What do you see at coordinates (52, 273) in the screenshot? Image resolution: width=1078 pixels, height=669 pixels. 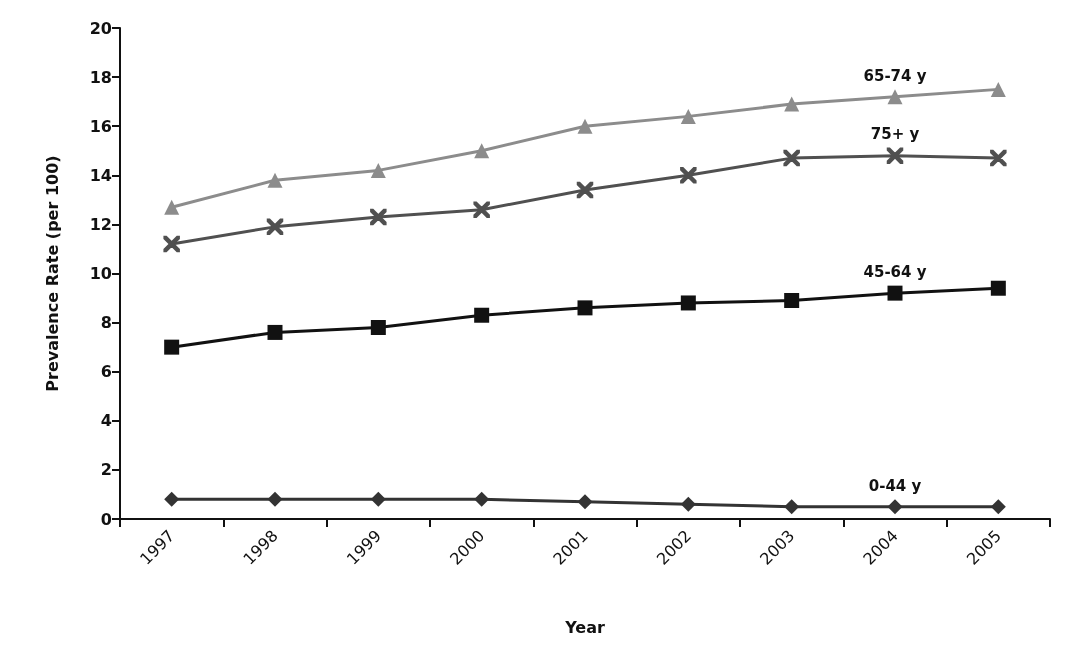 I see `y-axis-title: Prevalence Rate (per 100)` at bounding box center [52, 273].